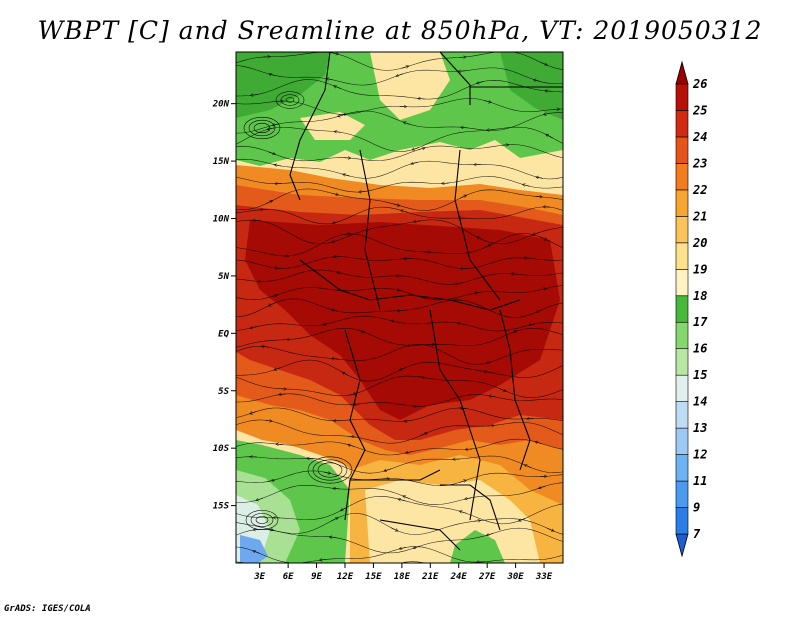 The image size is (800, 618). What do you see at coordinates (699, 110) in the screenshot?
I see `colorbar-label: 25` at bounding box center [699, 110].